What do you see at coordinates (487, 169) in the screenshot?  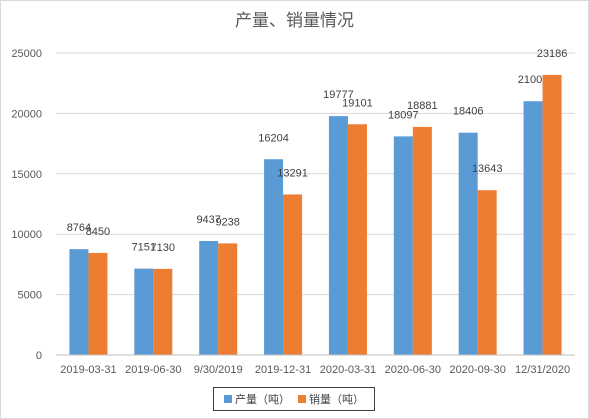 I see `data-label-sales: 13643` at bounding box center [487, 169].